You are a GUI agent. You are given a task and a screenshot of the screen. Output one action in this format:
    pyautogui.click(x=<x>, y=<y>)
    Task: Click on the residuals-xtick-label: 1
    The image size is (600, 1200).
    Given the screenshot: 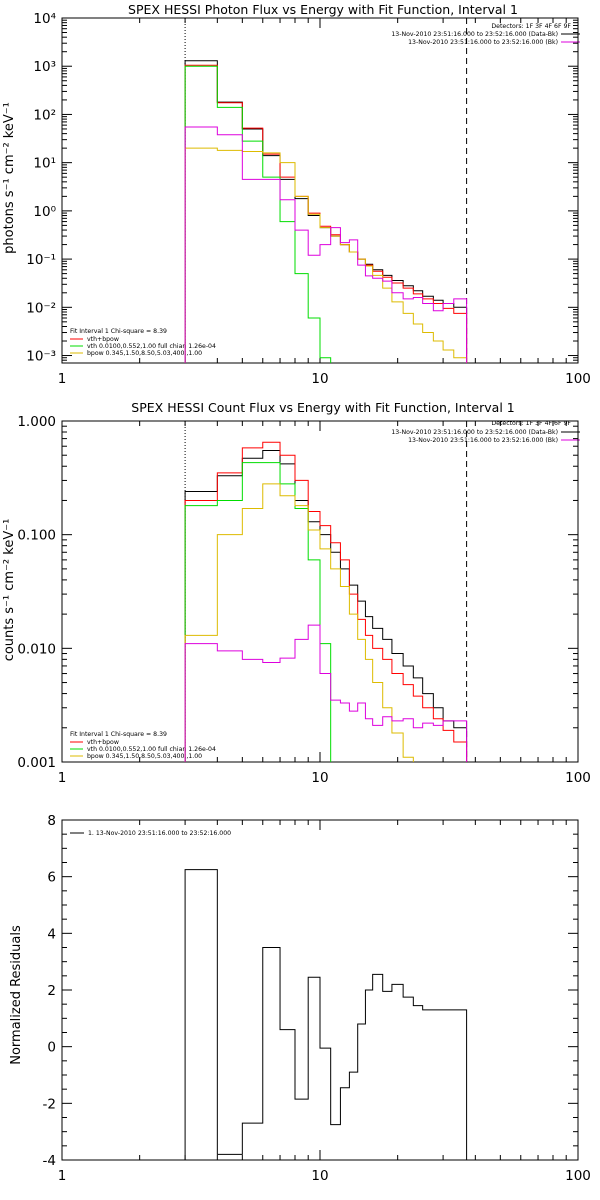 What is the action you would take?
    pyautogui.click(x=62, y=1176)
    